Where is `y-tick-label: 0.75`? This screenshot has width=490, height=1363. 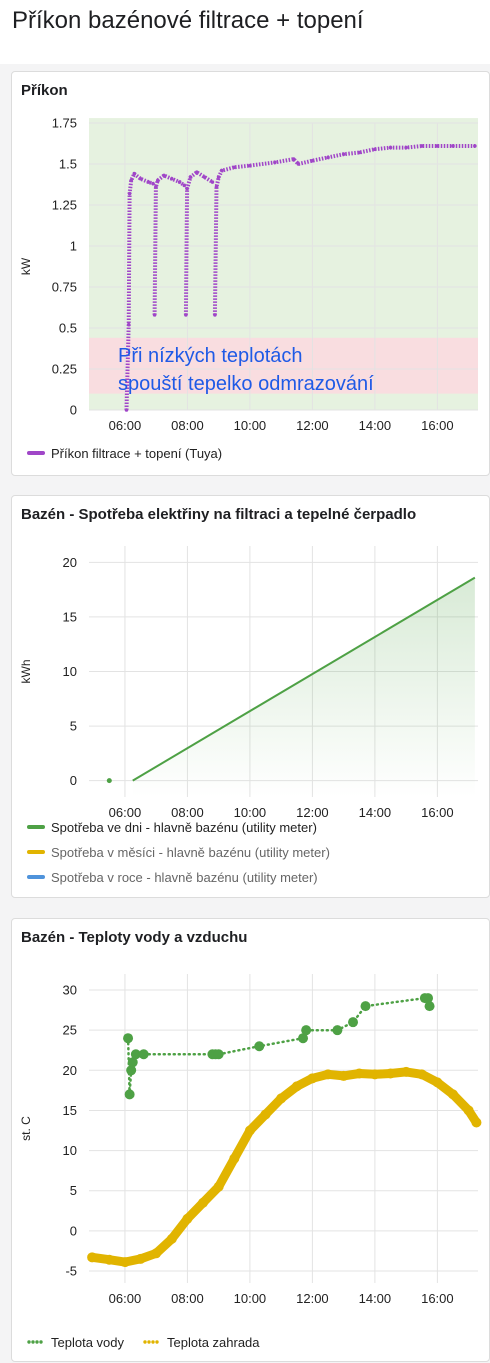 y-tick-label: 0.75 is located at coordinates (64, 287).